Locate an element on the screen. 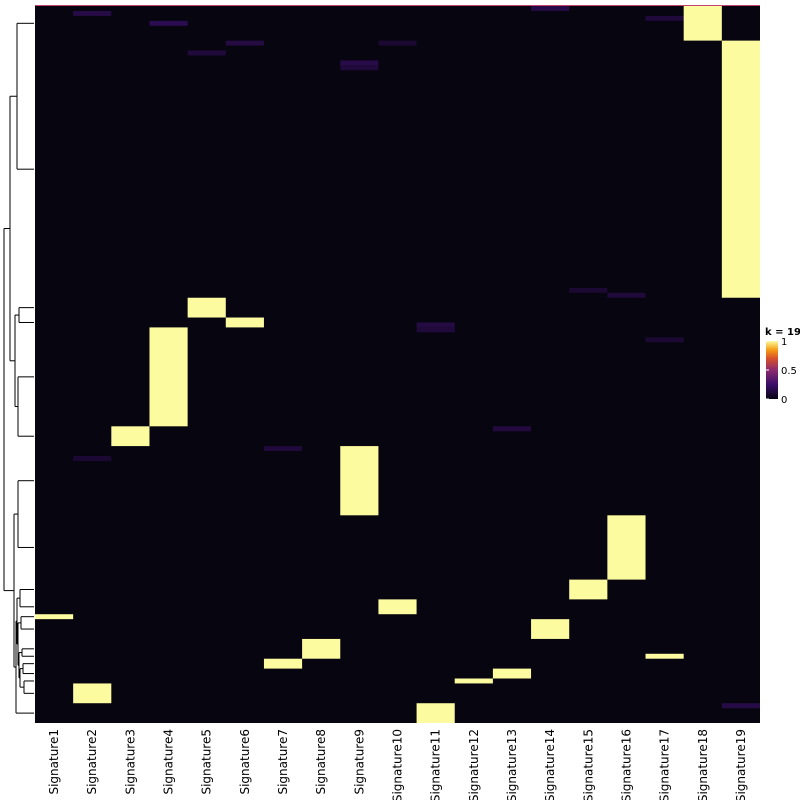 This screenshot has width=800, height=800. color-legend: k = 19 10.50 is located at coordinates (782, 366).